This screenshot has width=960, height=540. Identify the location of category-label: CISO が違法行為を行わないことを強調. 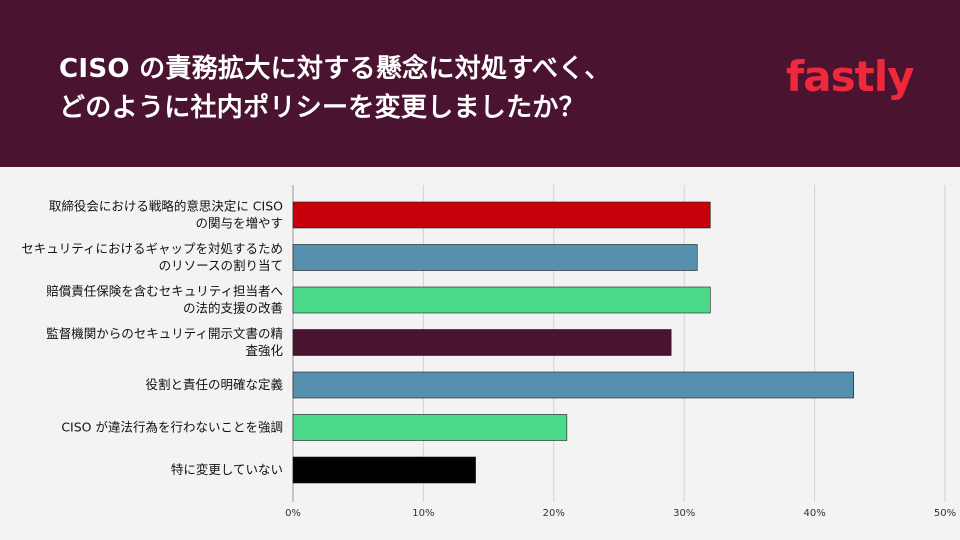
(172, 427).